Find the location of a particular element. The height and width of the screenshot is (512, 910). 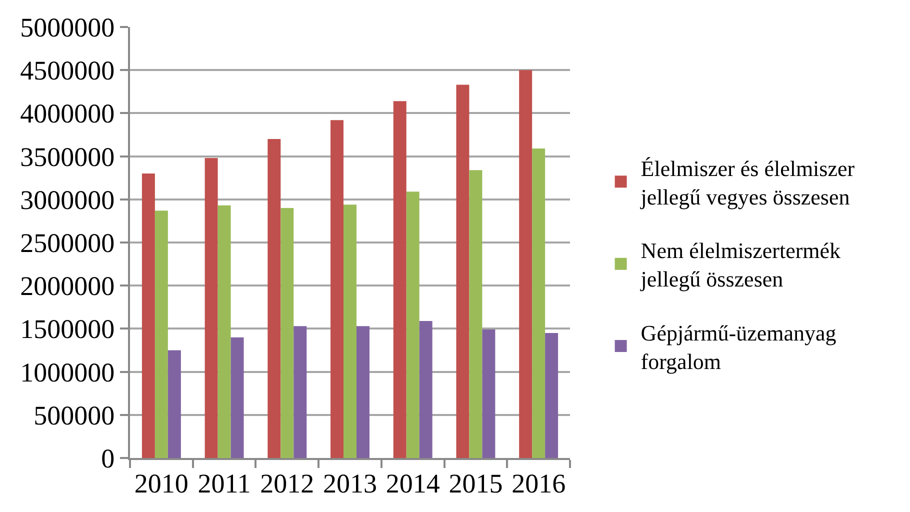

x-tick-label: 2012 is located at coordinates (287, 483).